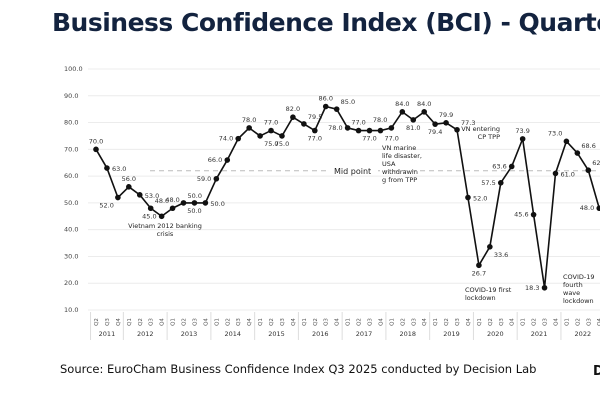  I want to click on annotation-text: COVID-19, so click(579, 277).